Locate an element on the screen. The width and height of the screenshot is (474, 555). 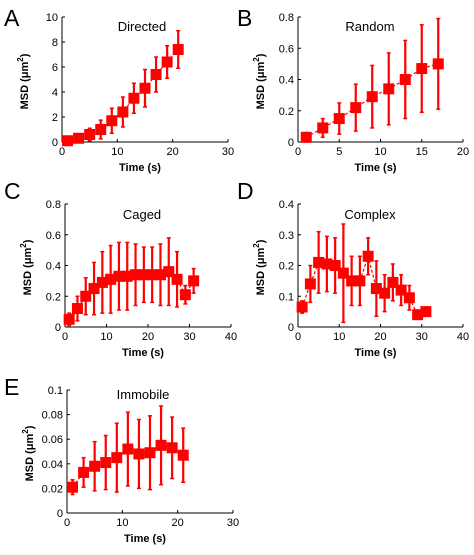
y-tick-label: 10 is located at coordinates (52, 18).